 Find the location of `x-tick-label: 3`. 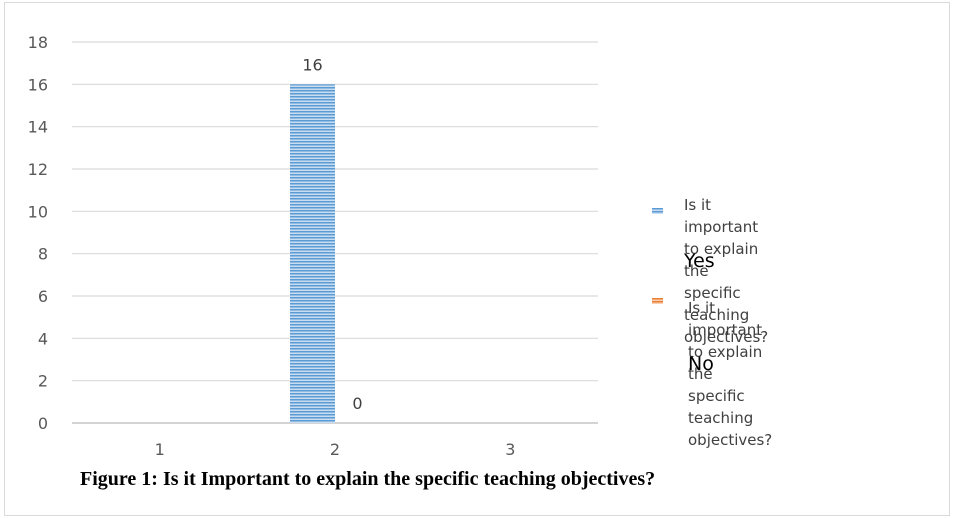

x-tick-label: 3 is located at coordinates (510, 449).